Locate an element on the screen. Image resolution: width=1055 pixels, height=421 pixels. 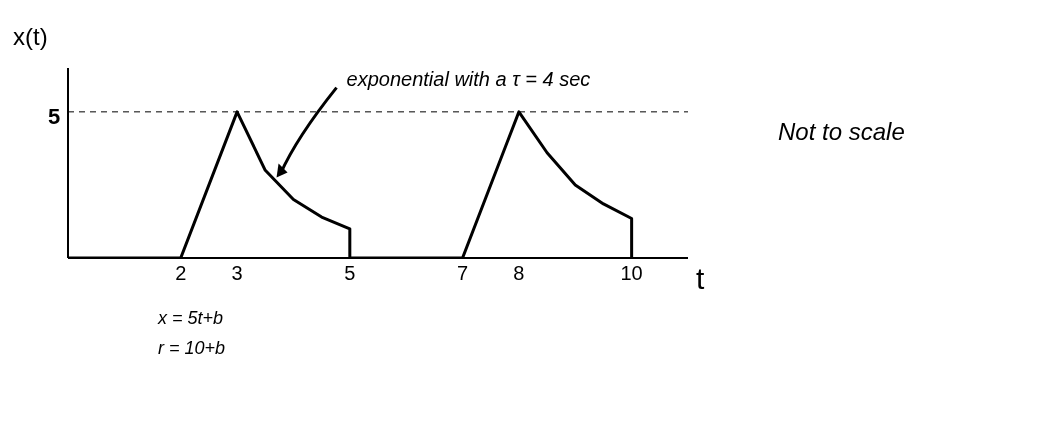
x-tick-label: 2 is located at coordinates (181, 273).